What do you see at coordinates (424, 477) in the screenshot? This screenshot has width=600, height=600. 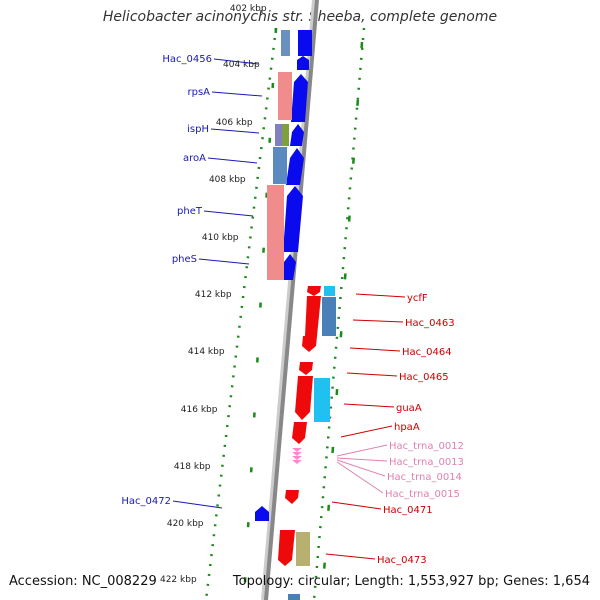 I see `gene-label-hac-trna-0014: Hac_trna_0014` at bounding box center [424, 477].